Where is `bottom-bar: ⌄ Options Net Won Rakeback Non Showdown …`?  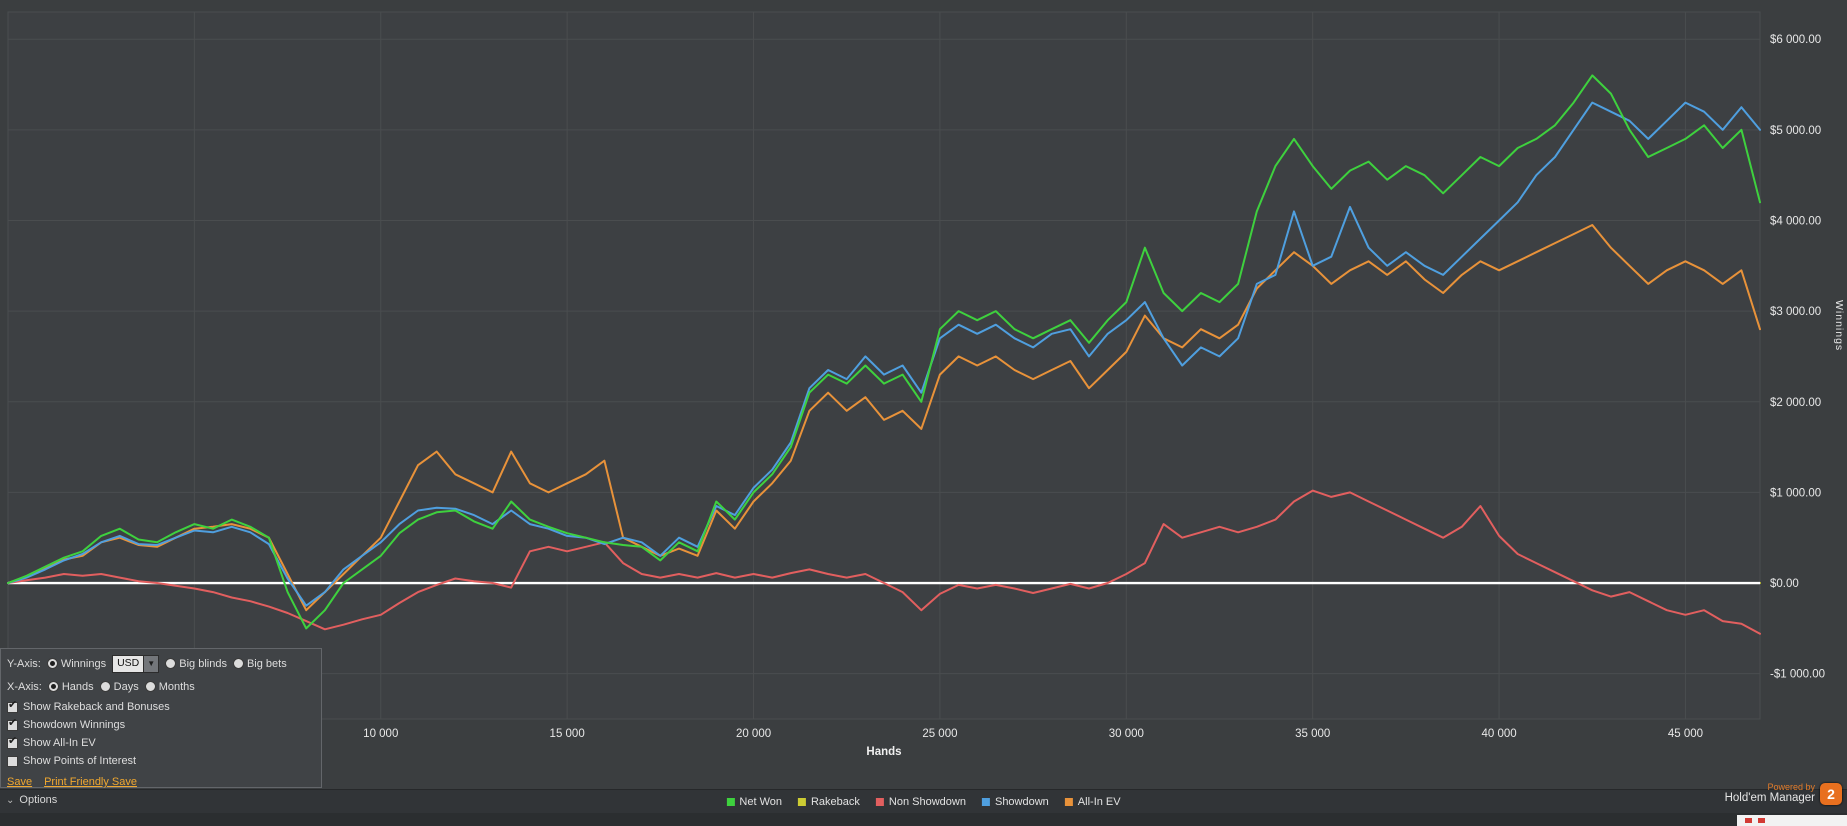
bottom-bar: ⌄ Options Net Won Rakeback Non Showdown … is located at coordinates (923, 801).